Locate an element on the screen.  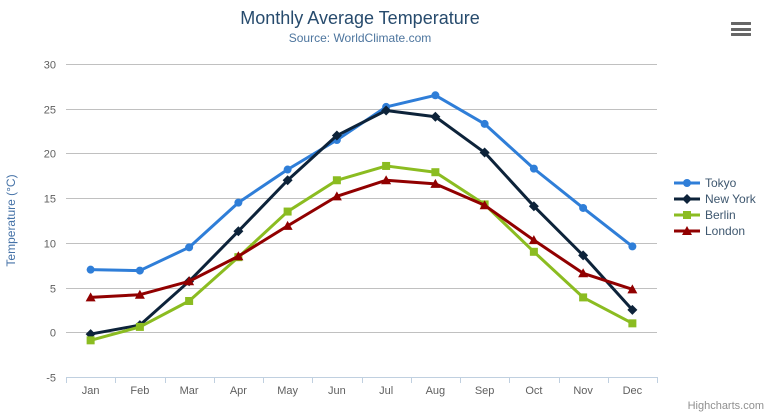
x-axis-label: Feb is located at coordinates (139, 391).